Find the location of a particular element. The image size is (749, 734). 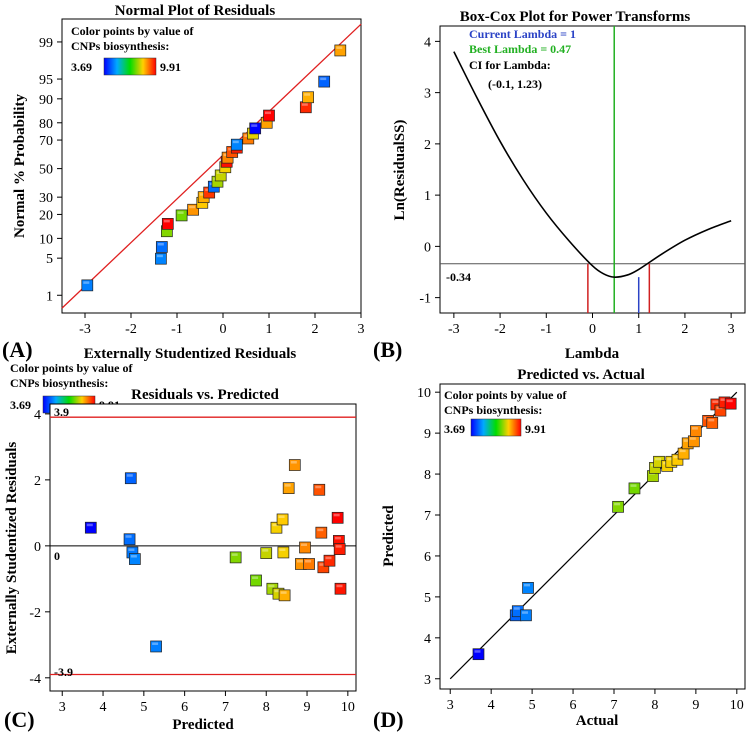

panel-b-hline-label: -0.34 is located at coordinates (458, 277).